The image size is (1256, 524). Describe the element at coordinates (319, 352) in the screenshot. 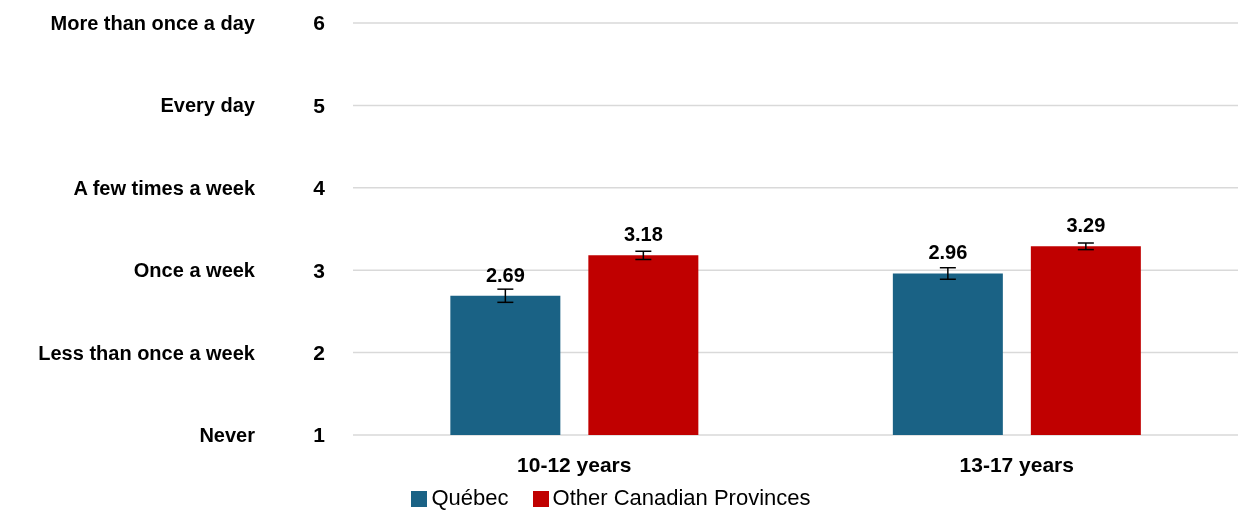

I see `y-tick-label: 2` at that location.